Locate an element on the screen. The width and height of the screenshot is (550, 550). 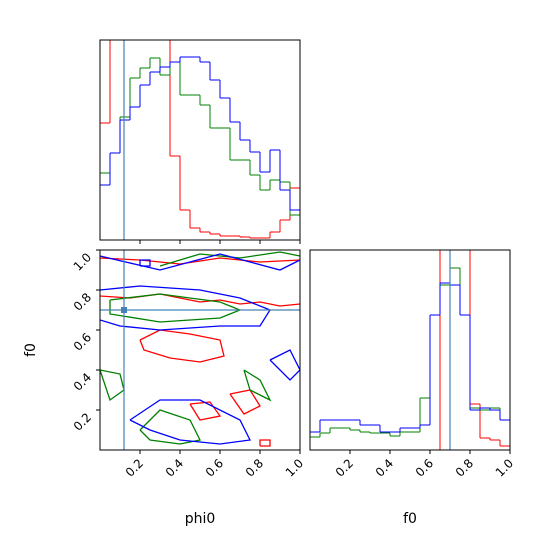
y-tick-label: 1.0 is located at coordinates (82, 261).